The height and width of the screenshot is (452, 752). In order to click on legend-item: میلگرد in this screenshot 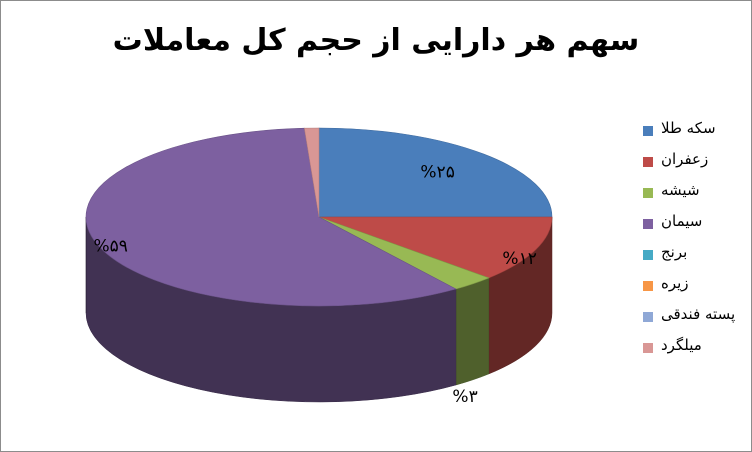, I will do `click(692, 351)`.